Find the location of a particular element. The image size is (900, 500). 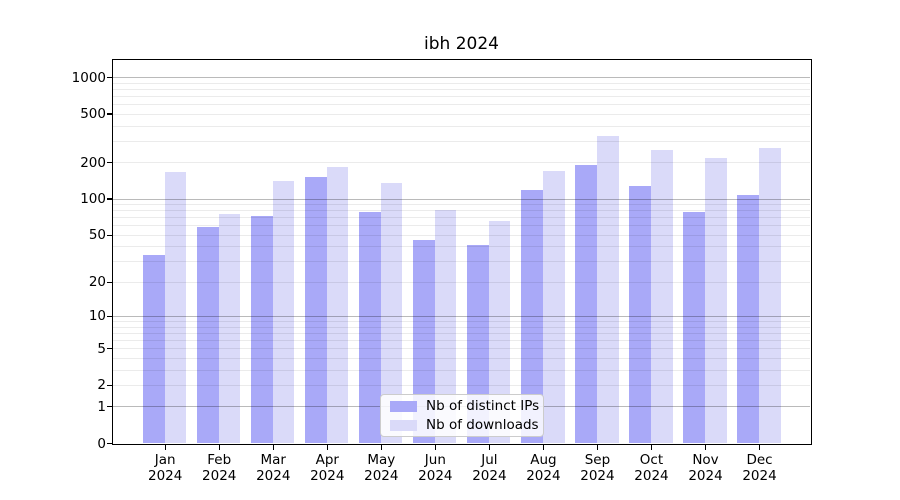

bar-downloads-jul is located at coordinates (499, 332).